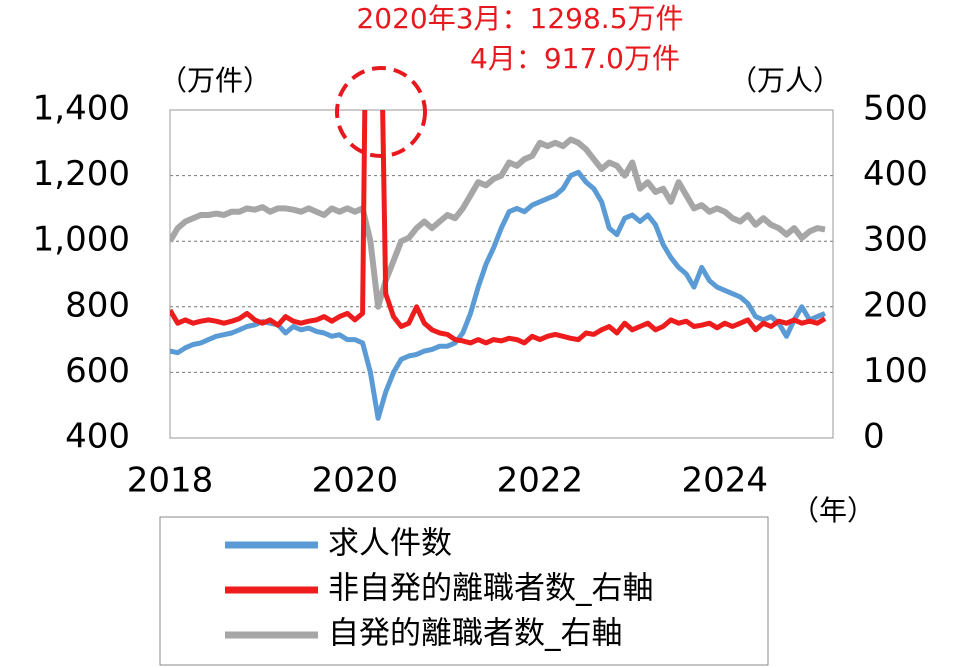  What do you see at coordinates (895, 240) in the screenshot?
I see `y2-tick-label: 300` at bounding box center [895, 240].